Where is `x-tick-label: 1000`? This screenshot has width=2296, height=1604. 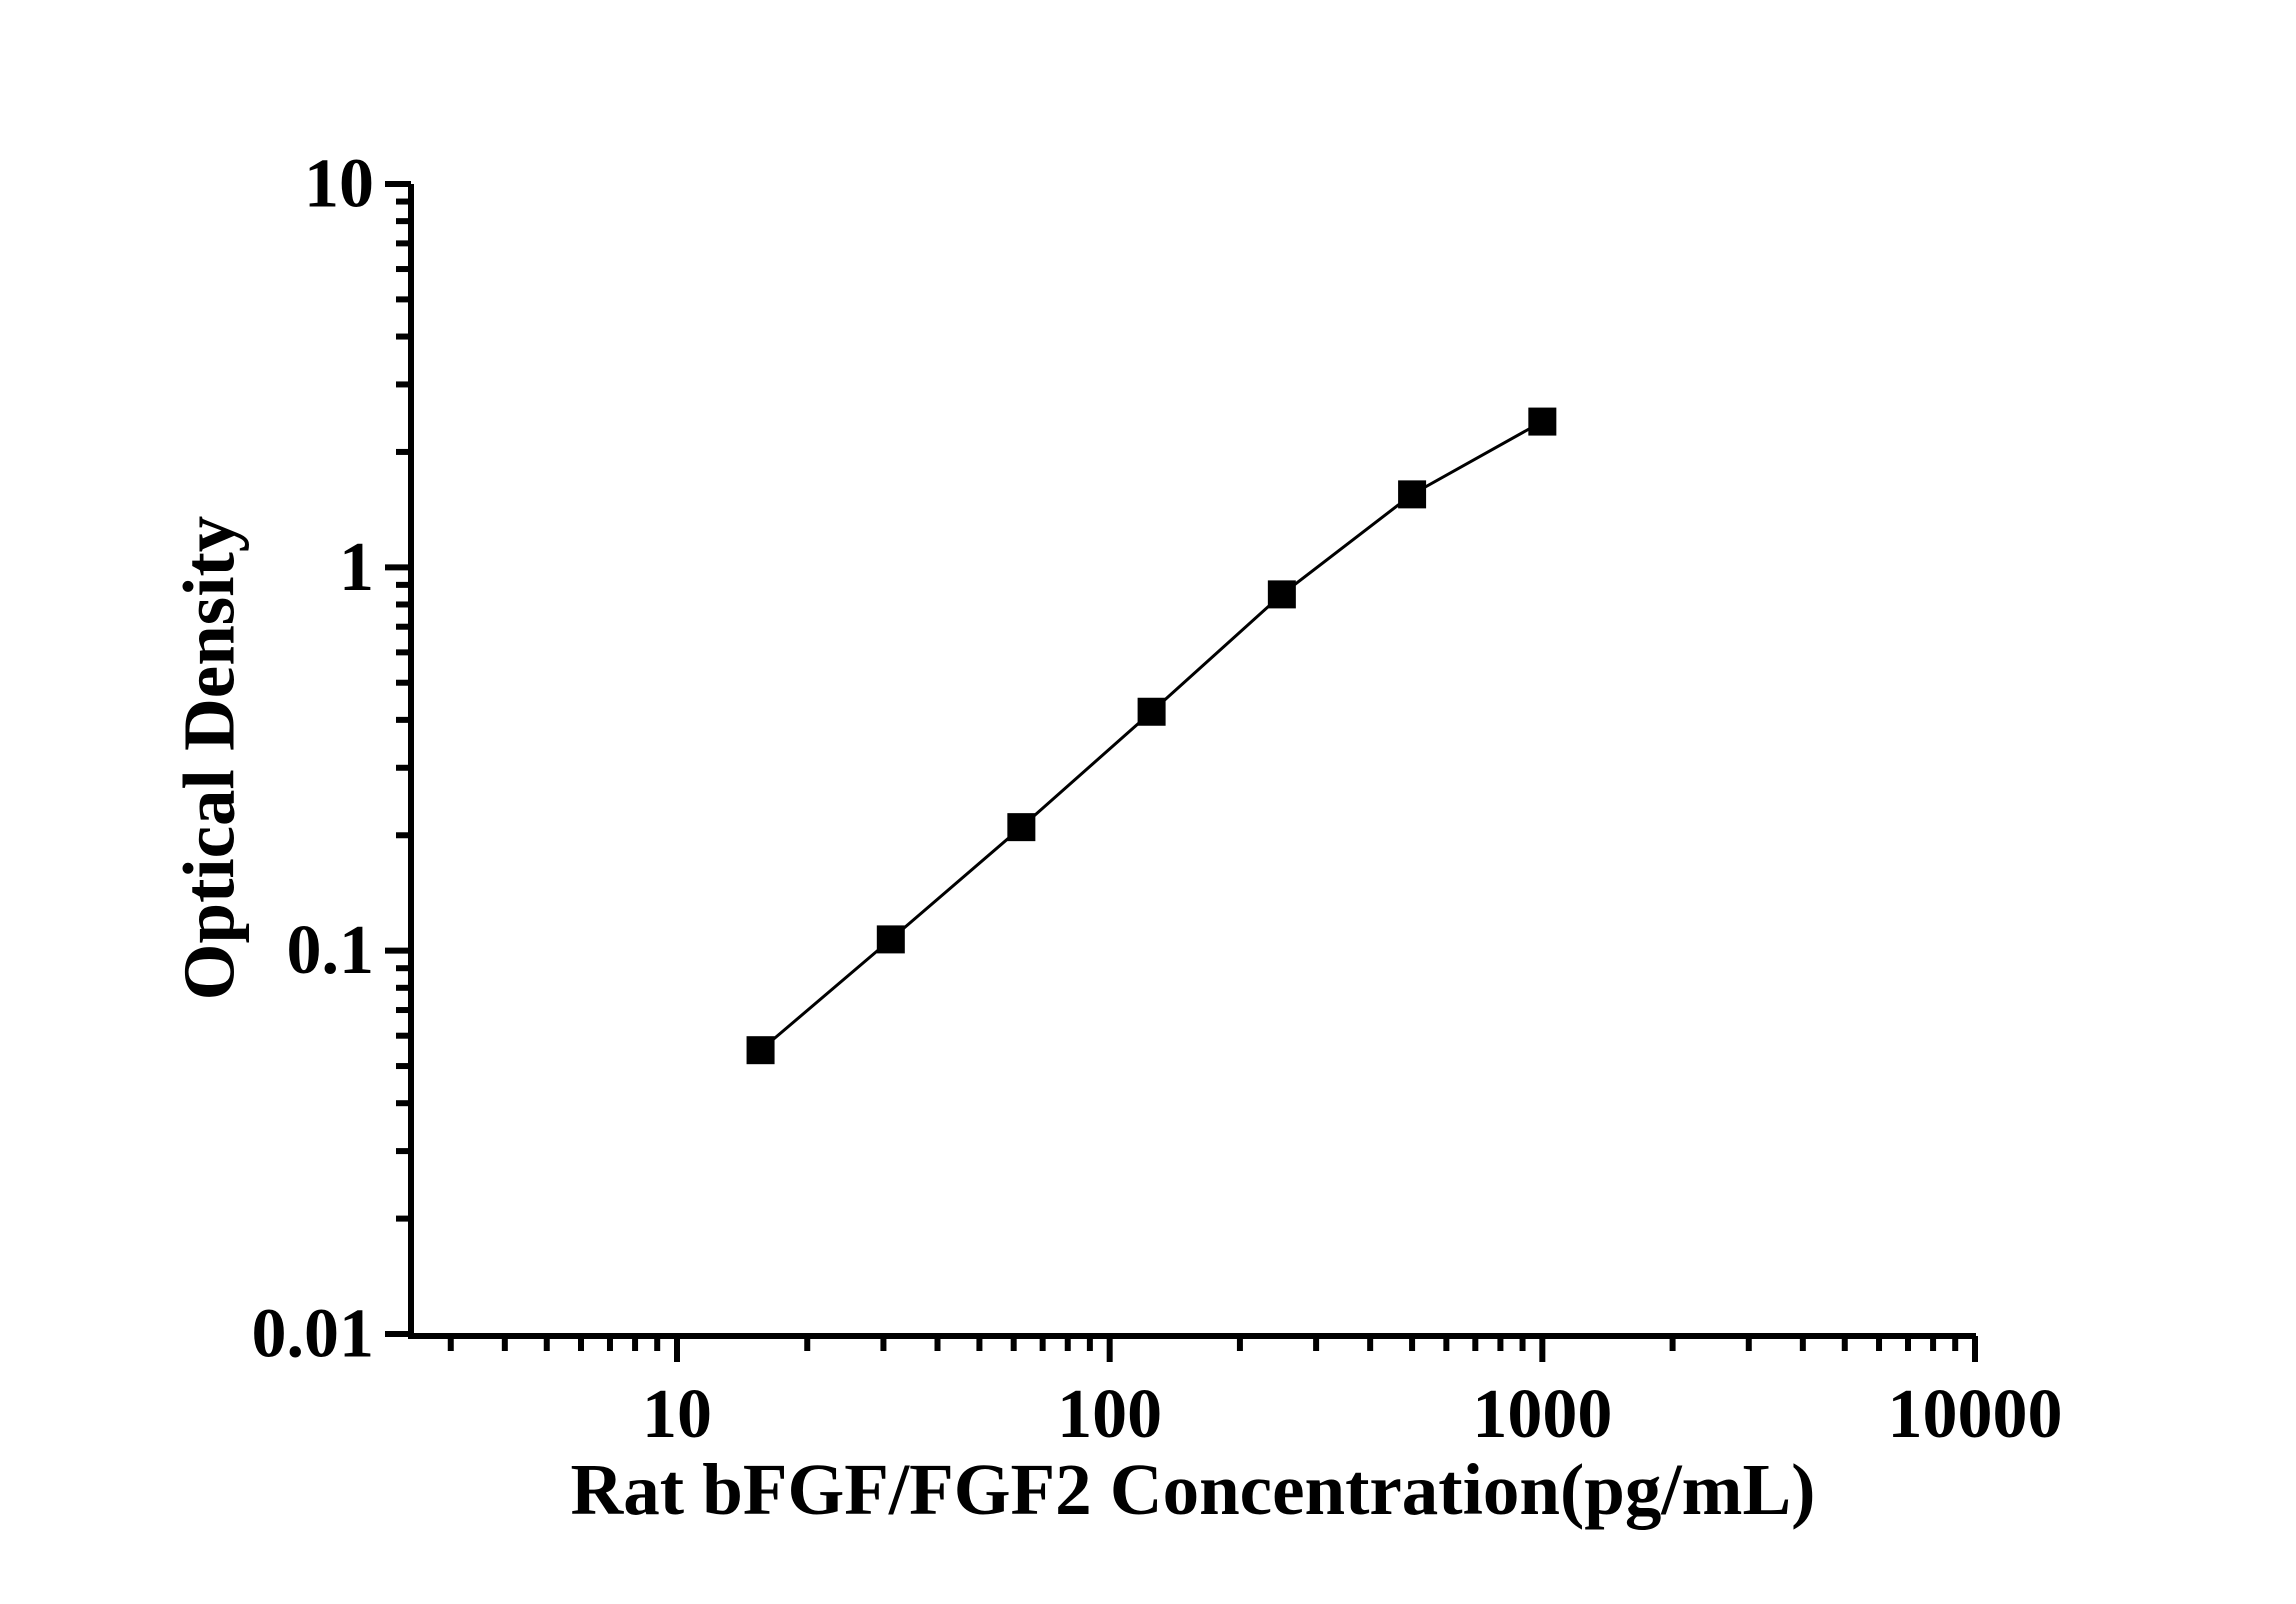
x-tick-label: 1000 is located at coordinates (1542, 1414).